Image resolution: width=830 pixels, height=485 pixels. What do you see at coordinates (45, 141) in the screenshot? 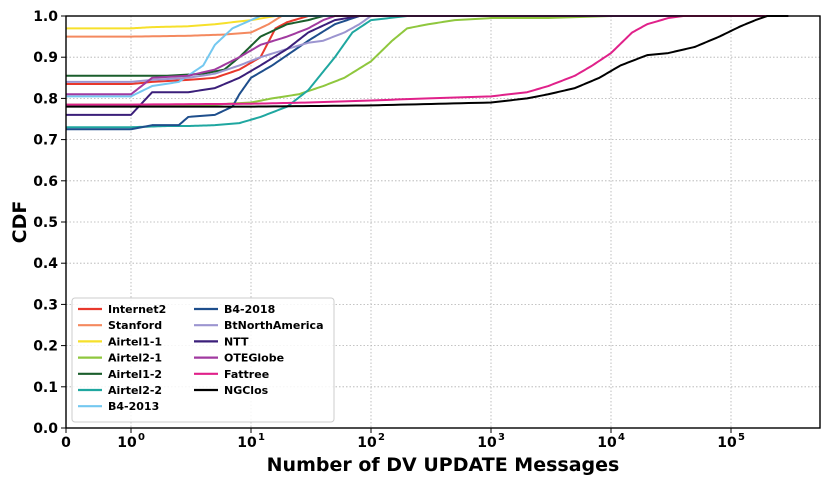
I see `y-tick-label: 0.7` at bounding box center [45, 141].